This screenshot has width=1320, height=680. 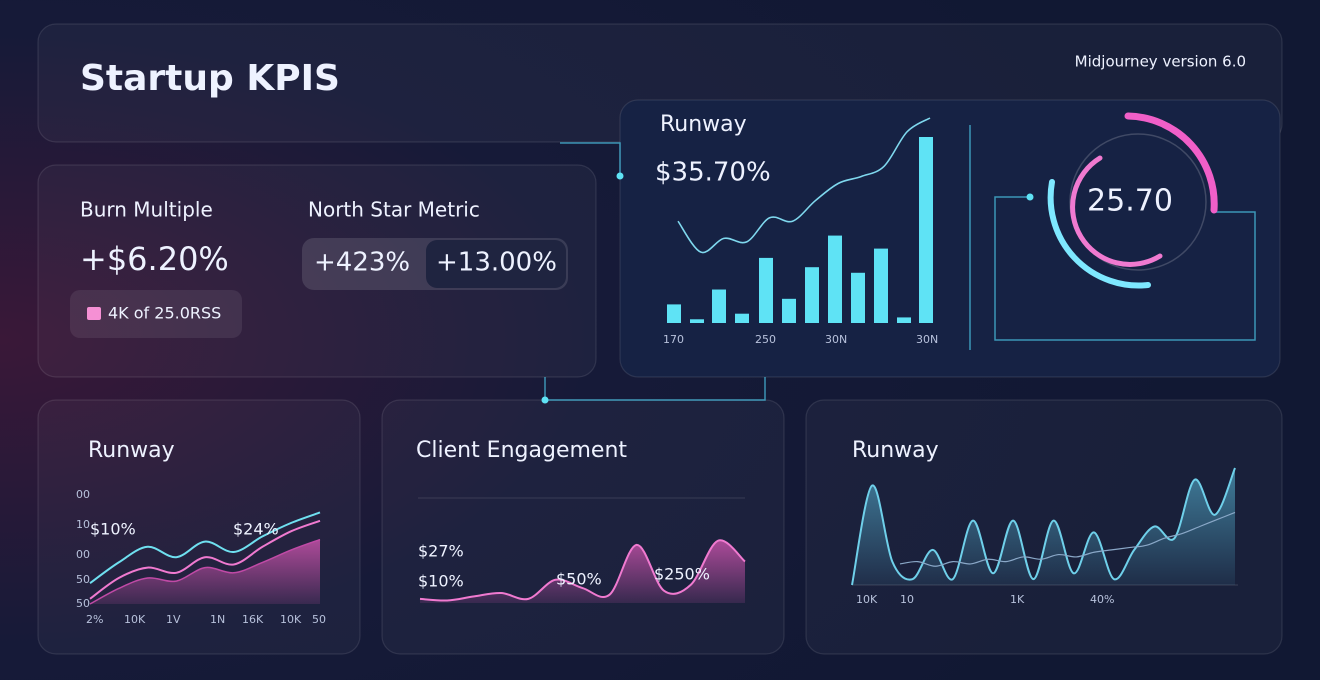 I want to click on kpi-title: Burn Multiple, so click(x=146, y=210).